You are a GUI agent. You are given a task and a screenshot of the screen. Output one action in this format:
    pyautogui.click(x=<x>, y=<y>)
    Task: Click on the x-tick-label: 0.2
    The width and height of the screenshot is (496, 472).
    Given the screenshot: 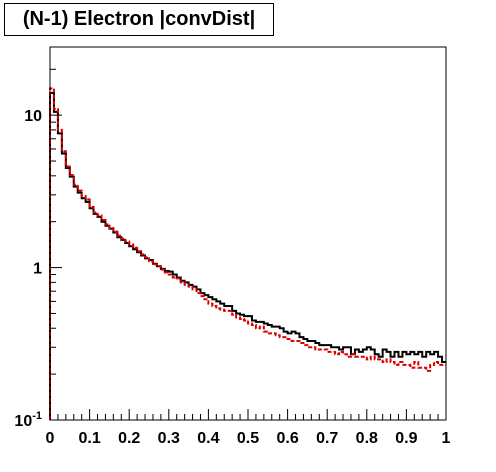 What is the action you would take?
    pyautogui.click(x=129, y=438)
    